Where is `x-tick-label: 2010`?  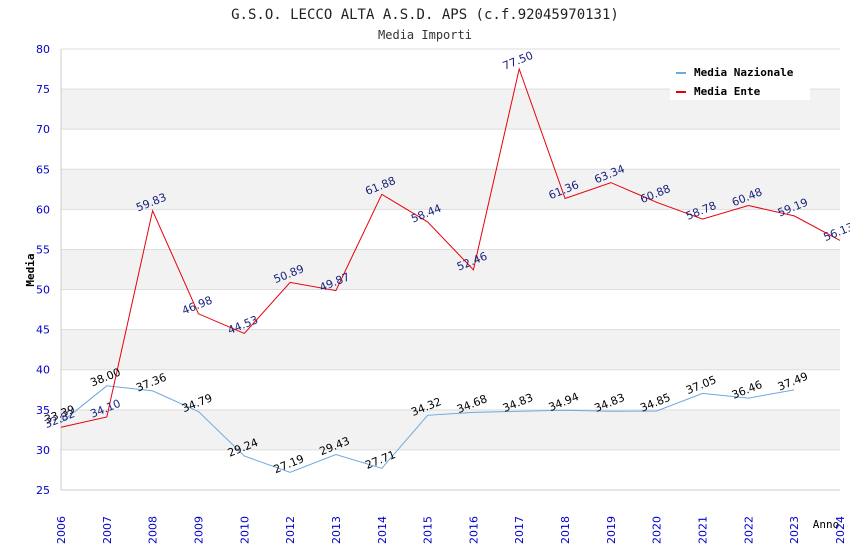 x-tick-label: 2010 is located at coordinates (244, 530).